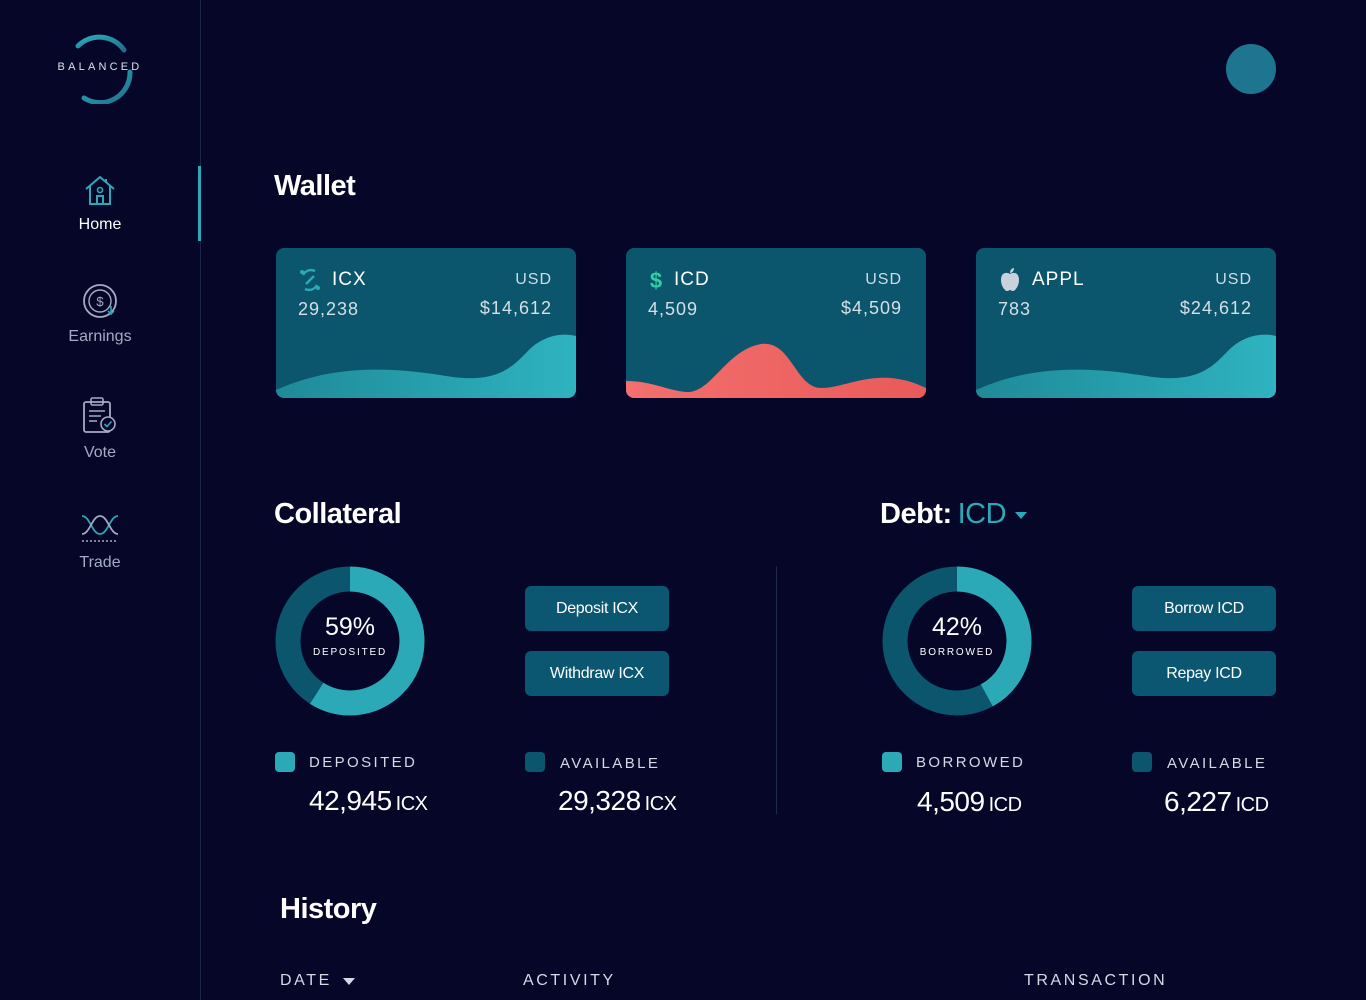 Image resolution: width=1366 pixels, height=1000 pixels. Describe the element at coordinates (349, 279) in the screenshot. I see `card-symbol-name: ICX` at that location.